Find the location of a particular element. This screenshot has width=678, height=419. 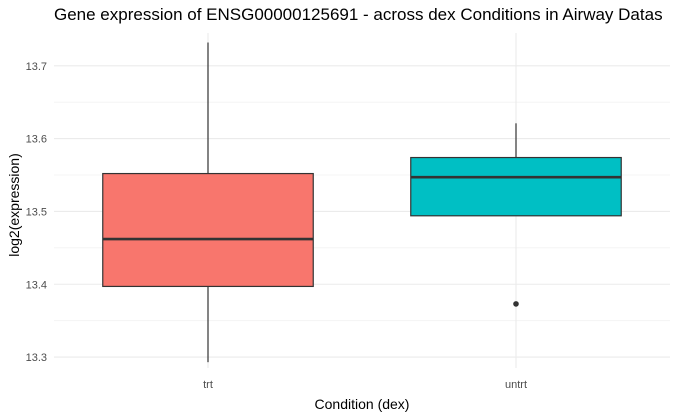

y-tick-label: 13.4 is located at coordinates (36, 285).